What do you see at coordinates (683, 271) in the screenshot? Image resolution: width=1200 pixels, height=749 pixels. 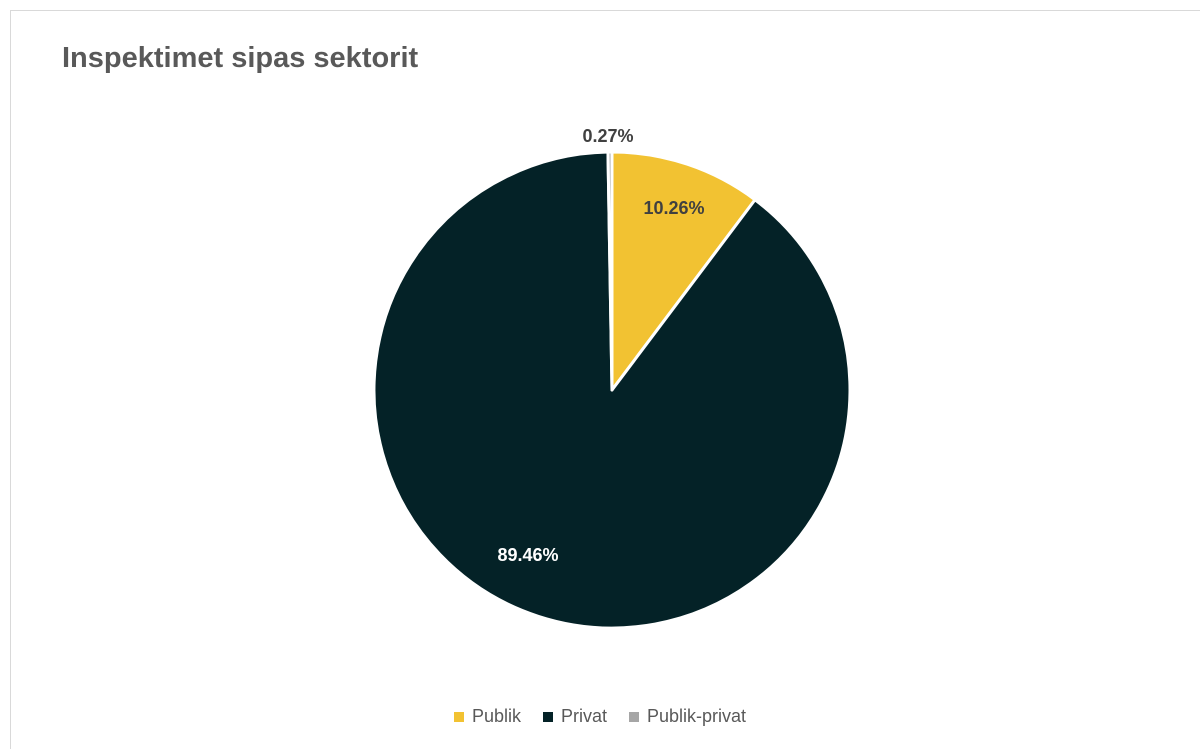 I see `pie-slice-publik` at bounding box center [683, 271].